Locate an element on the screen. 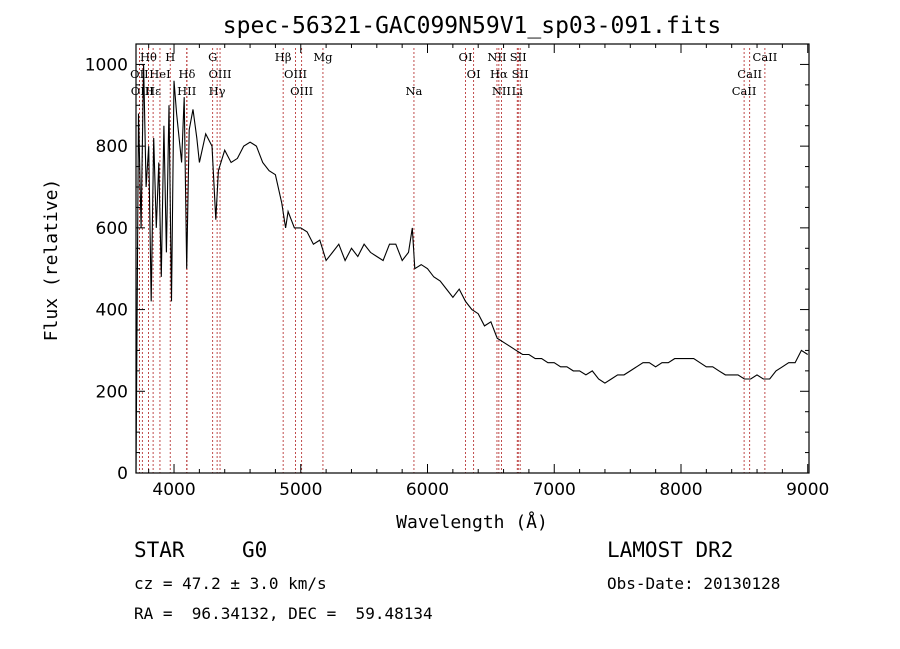 The width and height of the screenshot is (900, 649). y-tick-label: 800 is located at coordinates (112, 147).